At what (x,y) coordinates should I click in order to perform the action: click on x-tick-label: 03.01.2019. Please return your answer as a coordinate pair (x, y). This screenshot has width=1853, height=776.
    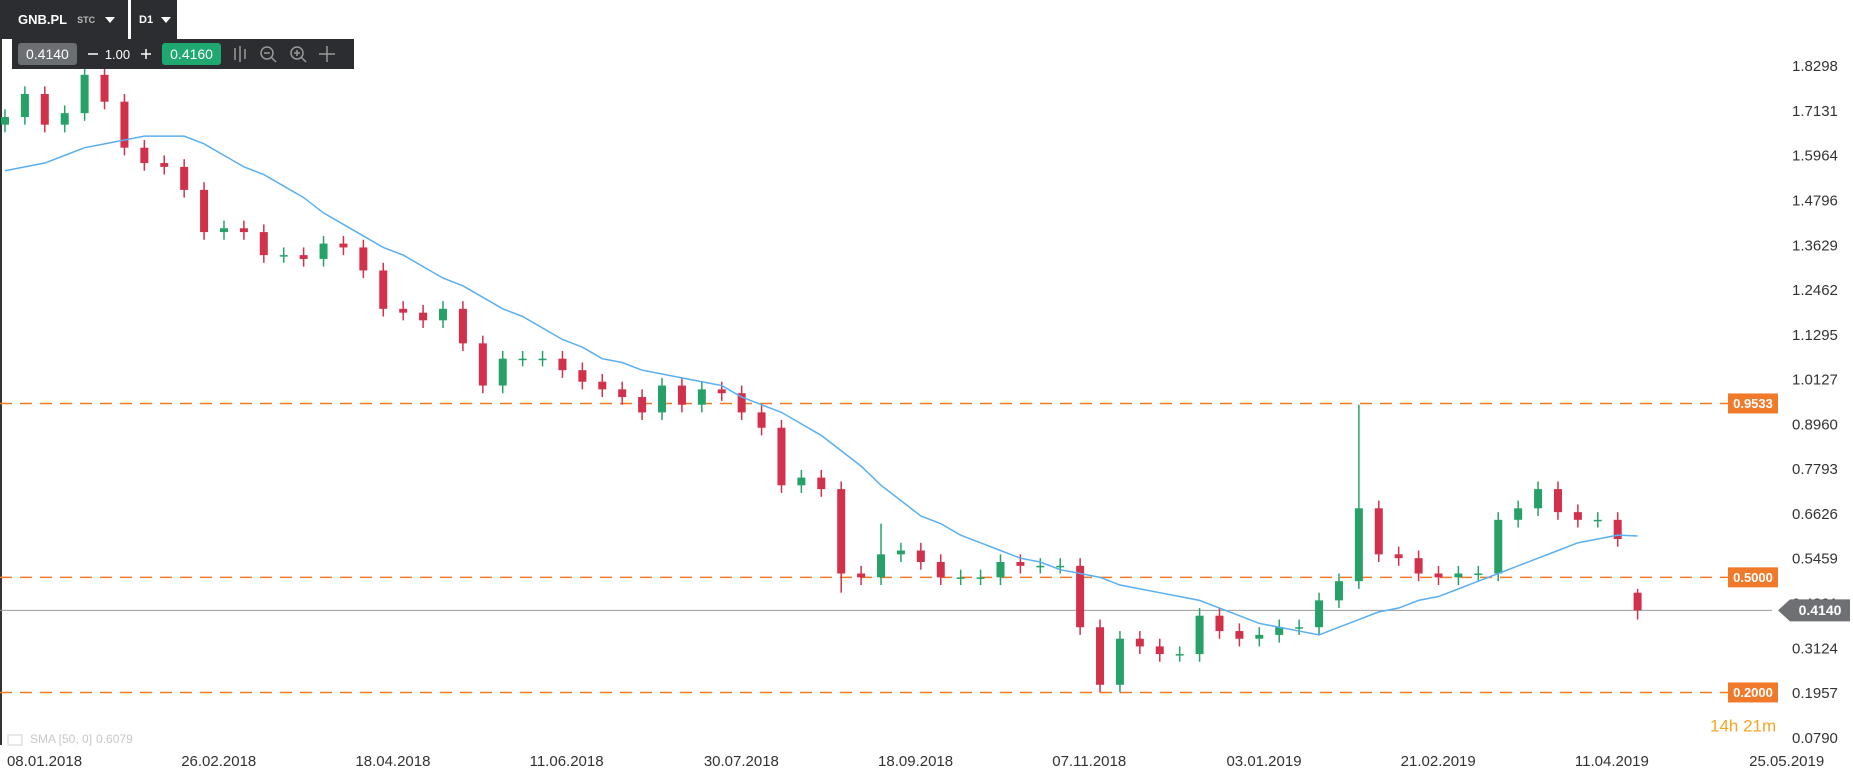
    Looking at the image, I should click on (1263, 761).